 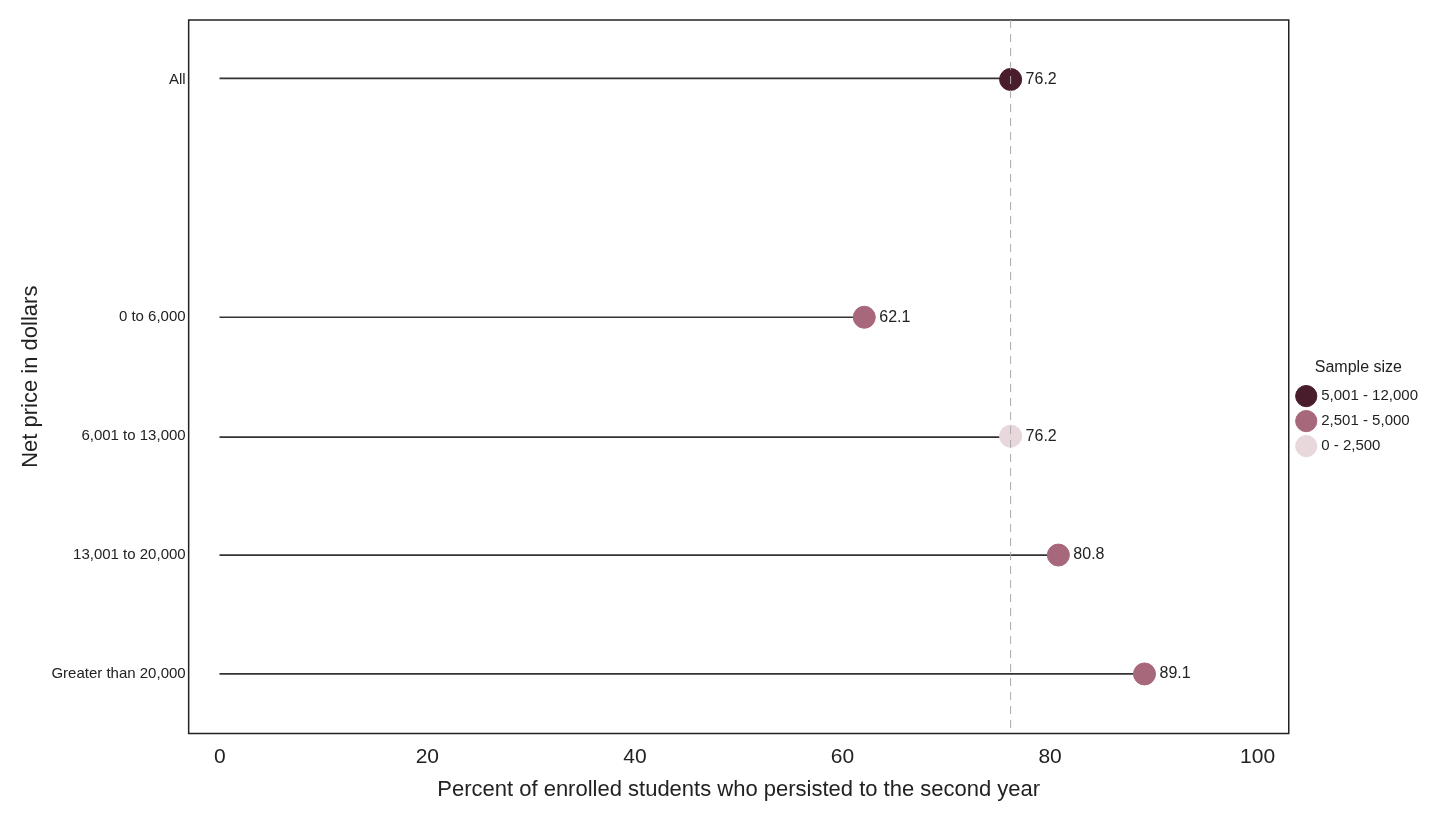 I want to click on legend-title: Sample size, so click(x=1358, y=366).